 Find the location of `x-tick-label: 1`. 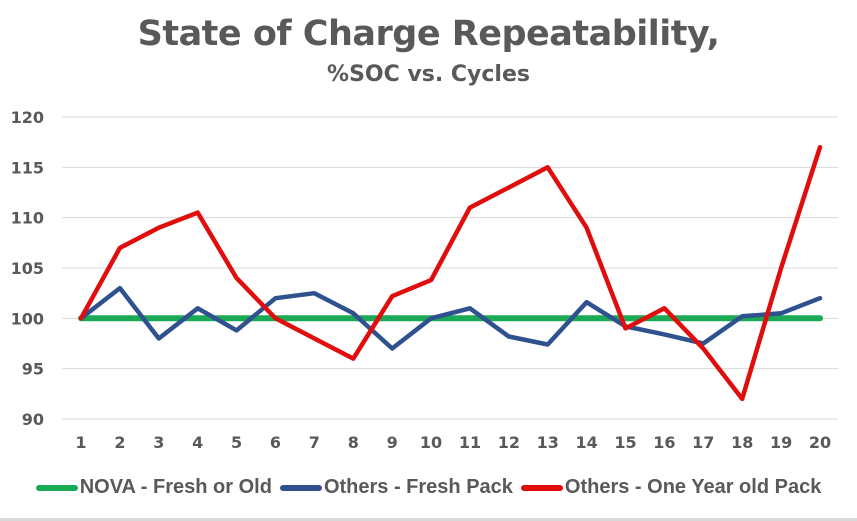

x-tick-label: 1 is located at coordinates (80, 442).